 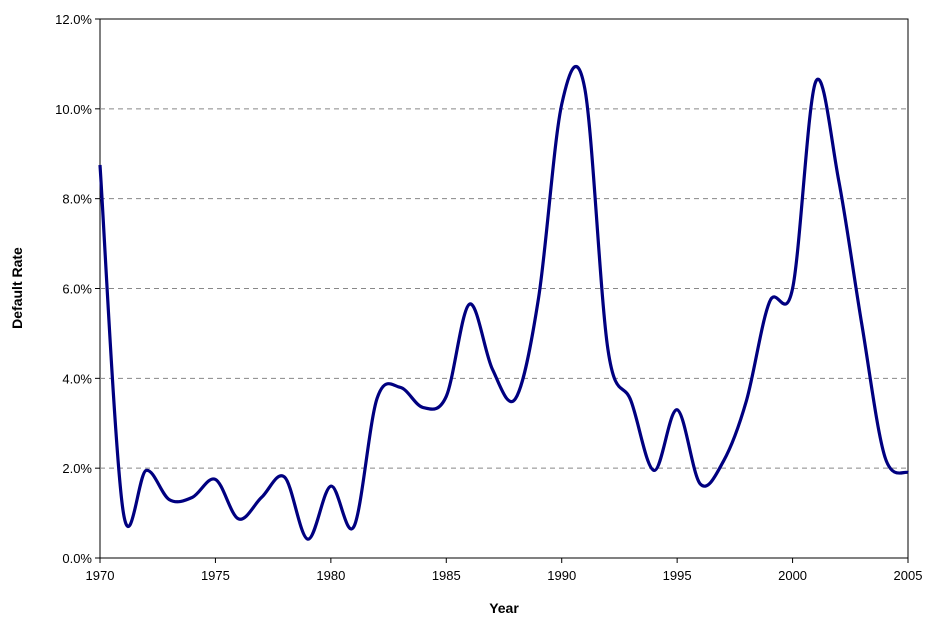 What do you see at coordinates (77, 289) in the screenshot?
I see `y-tick-label: 6.0%` at bounding box center [77, 289].